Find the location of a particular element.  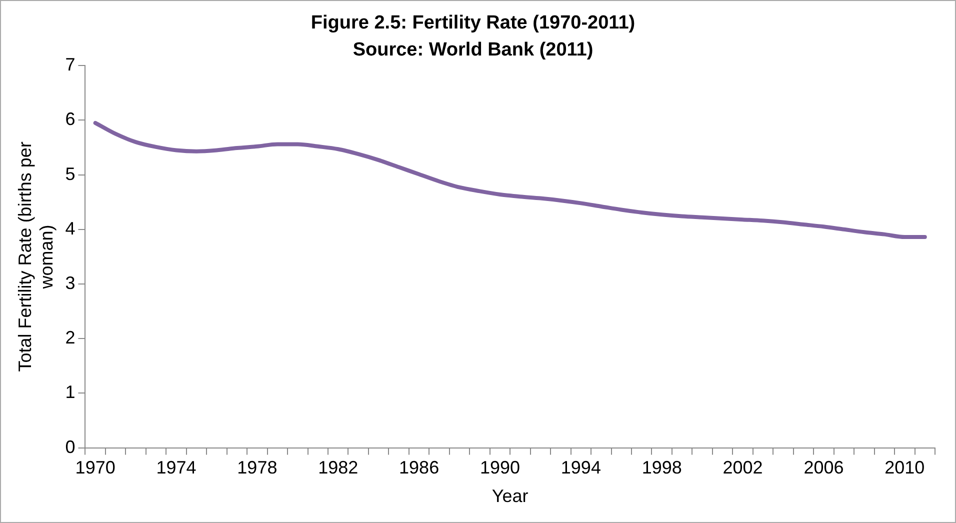

x-axis-title: Year is located at coordinates (510, 496).